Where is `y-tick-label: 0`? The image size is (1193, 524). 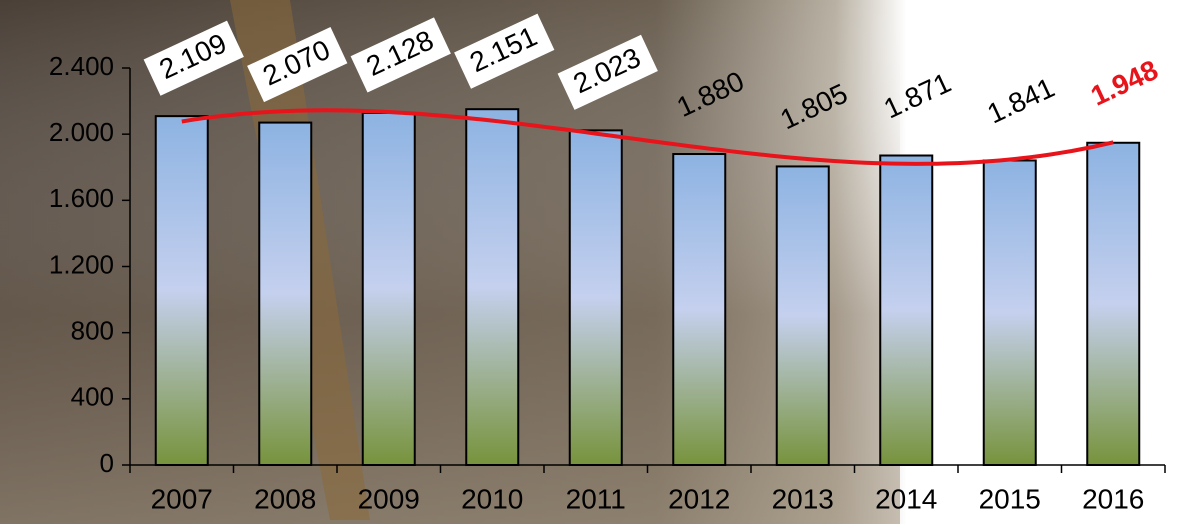 y-tick-label: 0 is located at coordinates (107, 463).